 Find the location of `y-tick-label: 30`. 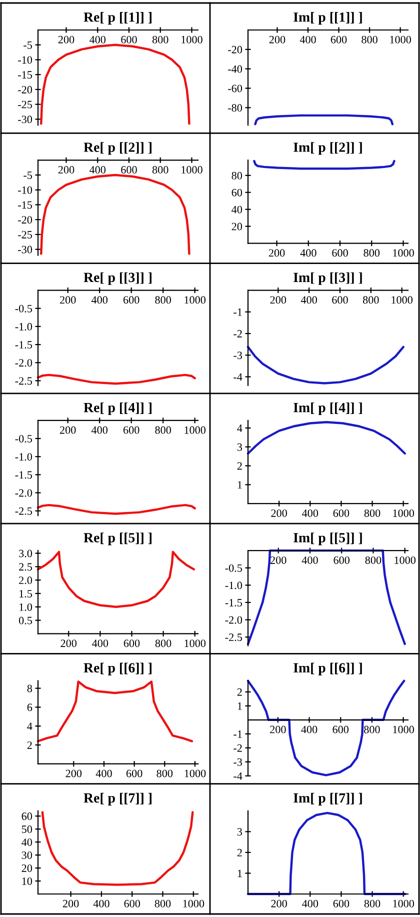

y-tick-label: 30 is located at coordinates (27, 855).